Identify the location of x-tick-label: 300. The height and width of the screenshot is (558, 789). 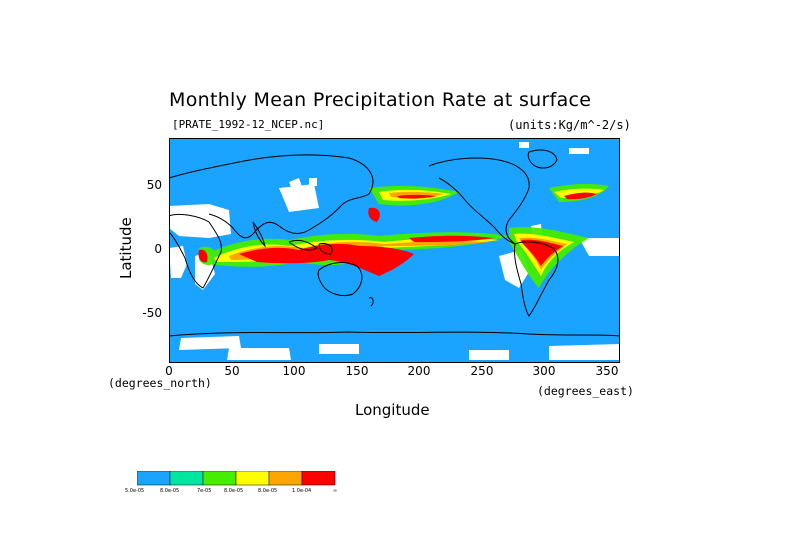
(544, 371).